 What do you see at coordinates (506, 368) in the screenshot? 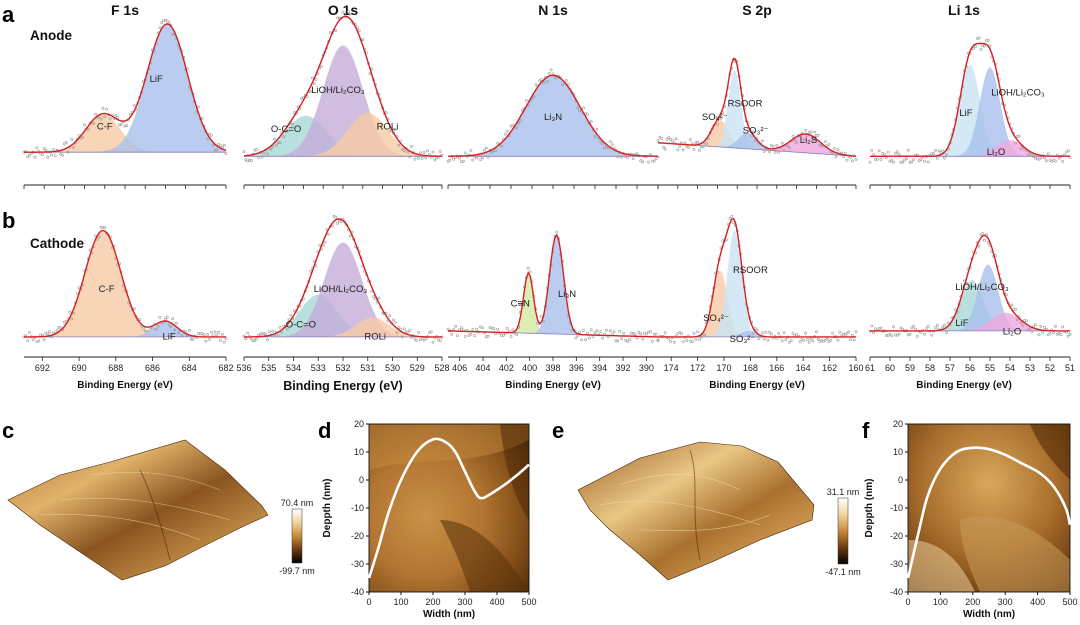
I see `tick-label-b-N1s: 402` at bounding box center [506, 368].